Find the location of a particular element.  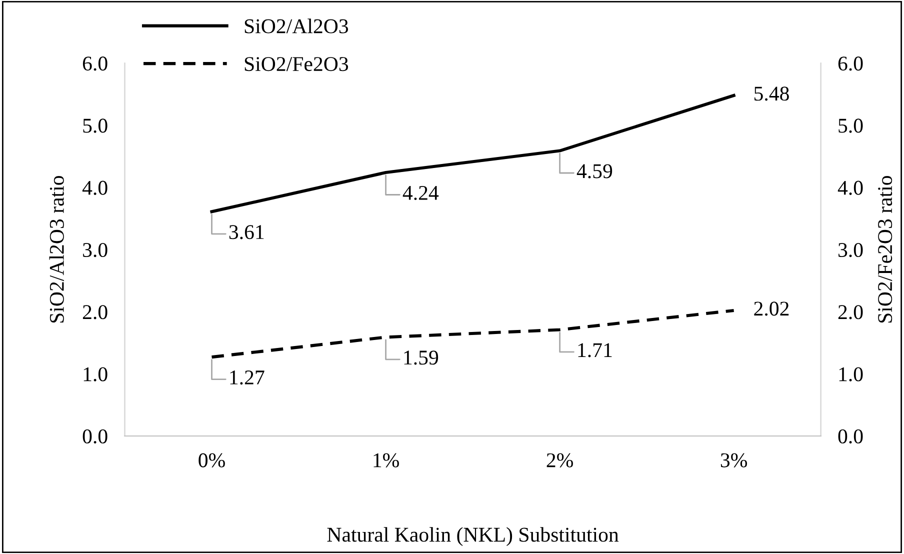

y2-tick-label: 0.0 is located at coordinates (850, 436).